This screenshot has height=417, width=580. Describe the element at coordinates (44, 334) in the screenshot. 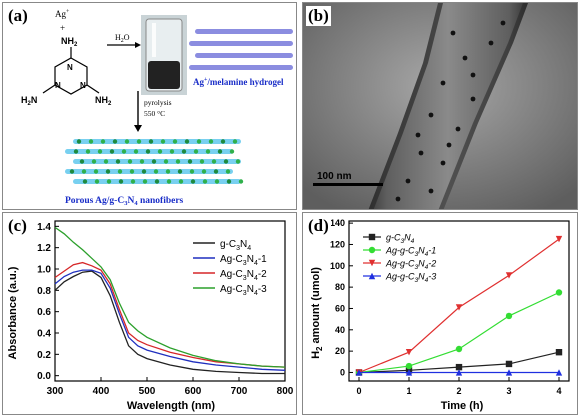

I see `y-tick-label: 0.4` at that location.